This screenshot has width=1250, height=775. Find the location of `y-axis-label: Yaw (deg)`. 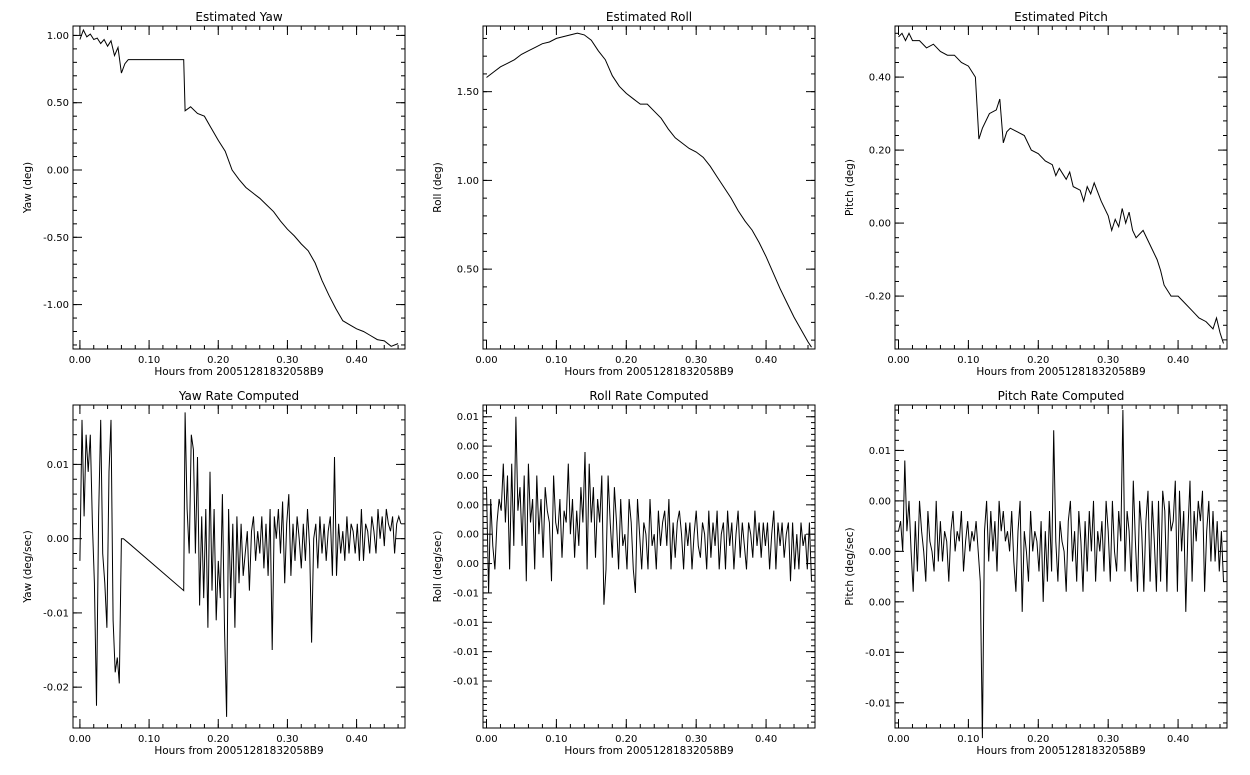

y-axis-label: Yaw (deg) is located at coordinates (28, 188).